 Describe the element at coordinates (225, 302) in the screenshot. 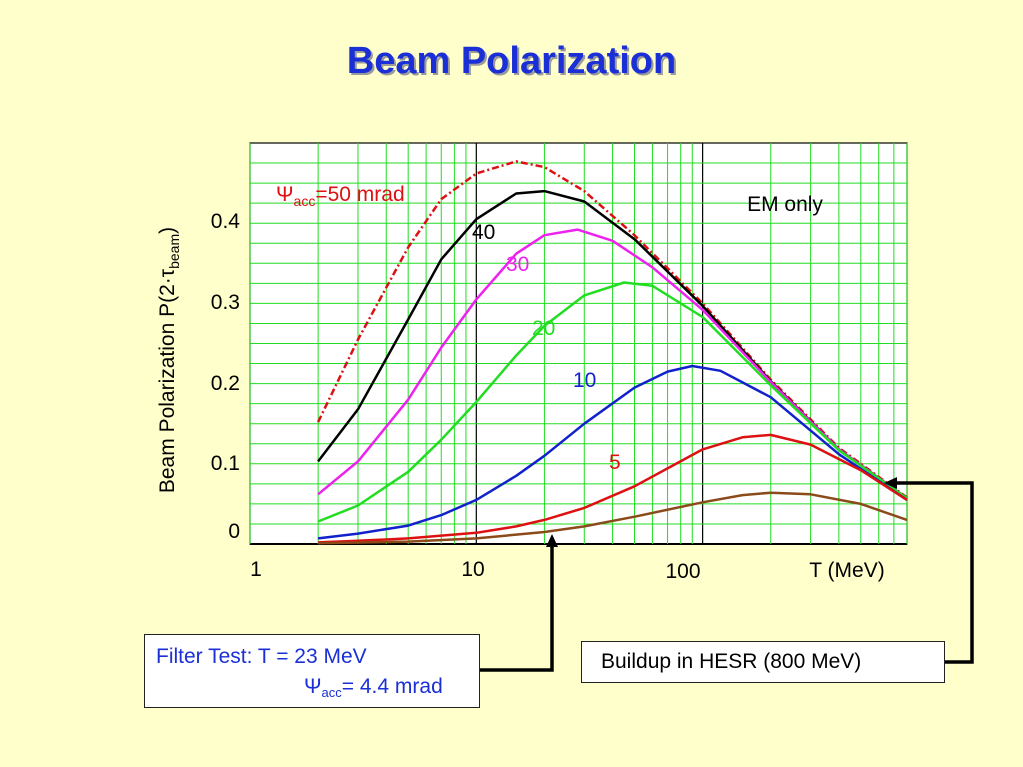

I see `y-tick-label: 0.3` at that location.